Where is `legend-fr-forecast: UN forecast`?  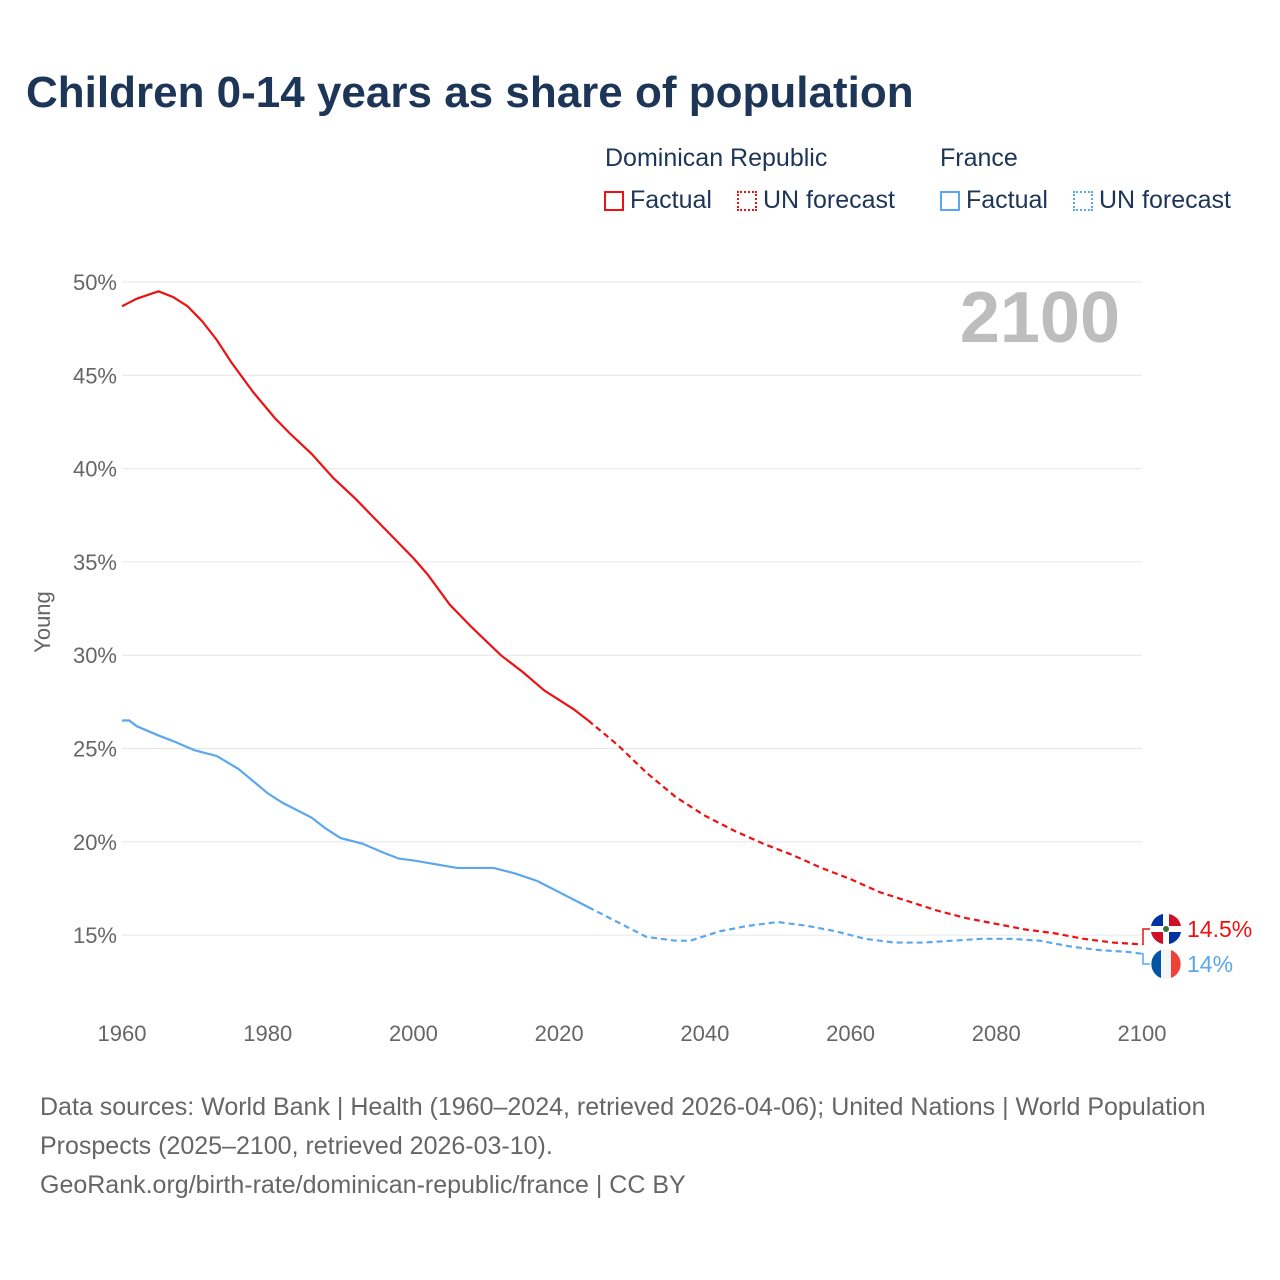
legend-fr-forecast: UN forecast is located at coordinates (1152, 200).